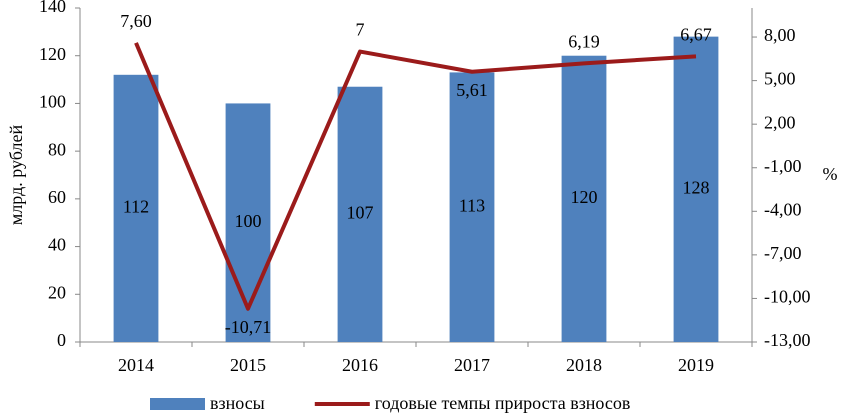 The image size is (843, 418). Describe the element at coordinates (136, 21) in the screenshot. I see `line-value-label: 7,60` at that location.